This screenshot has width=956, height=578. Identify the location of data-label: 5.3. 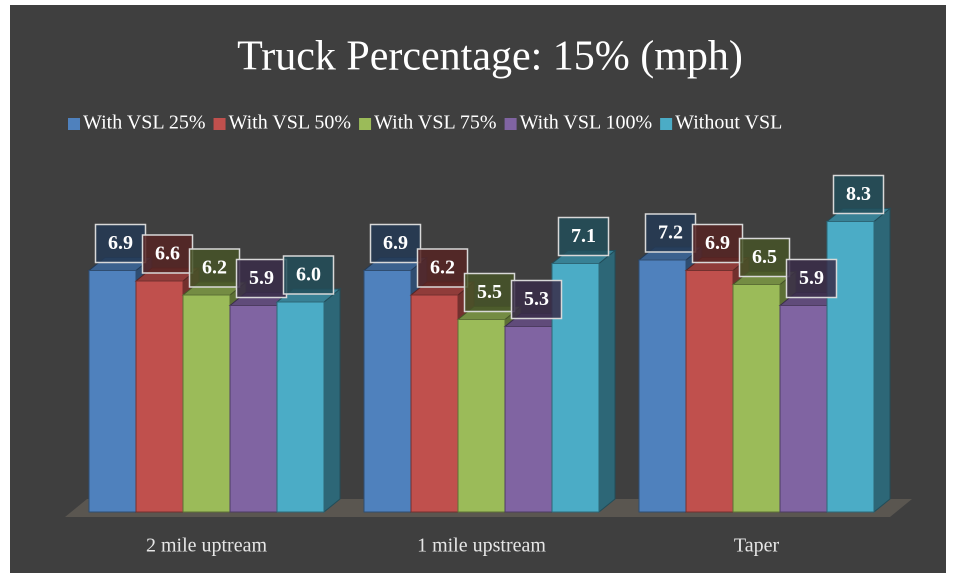
(536, 299).